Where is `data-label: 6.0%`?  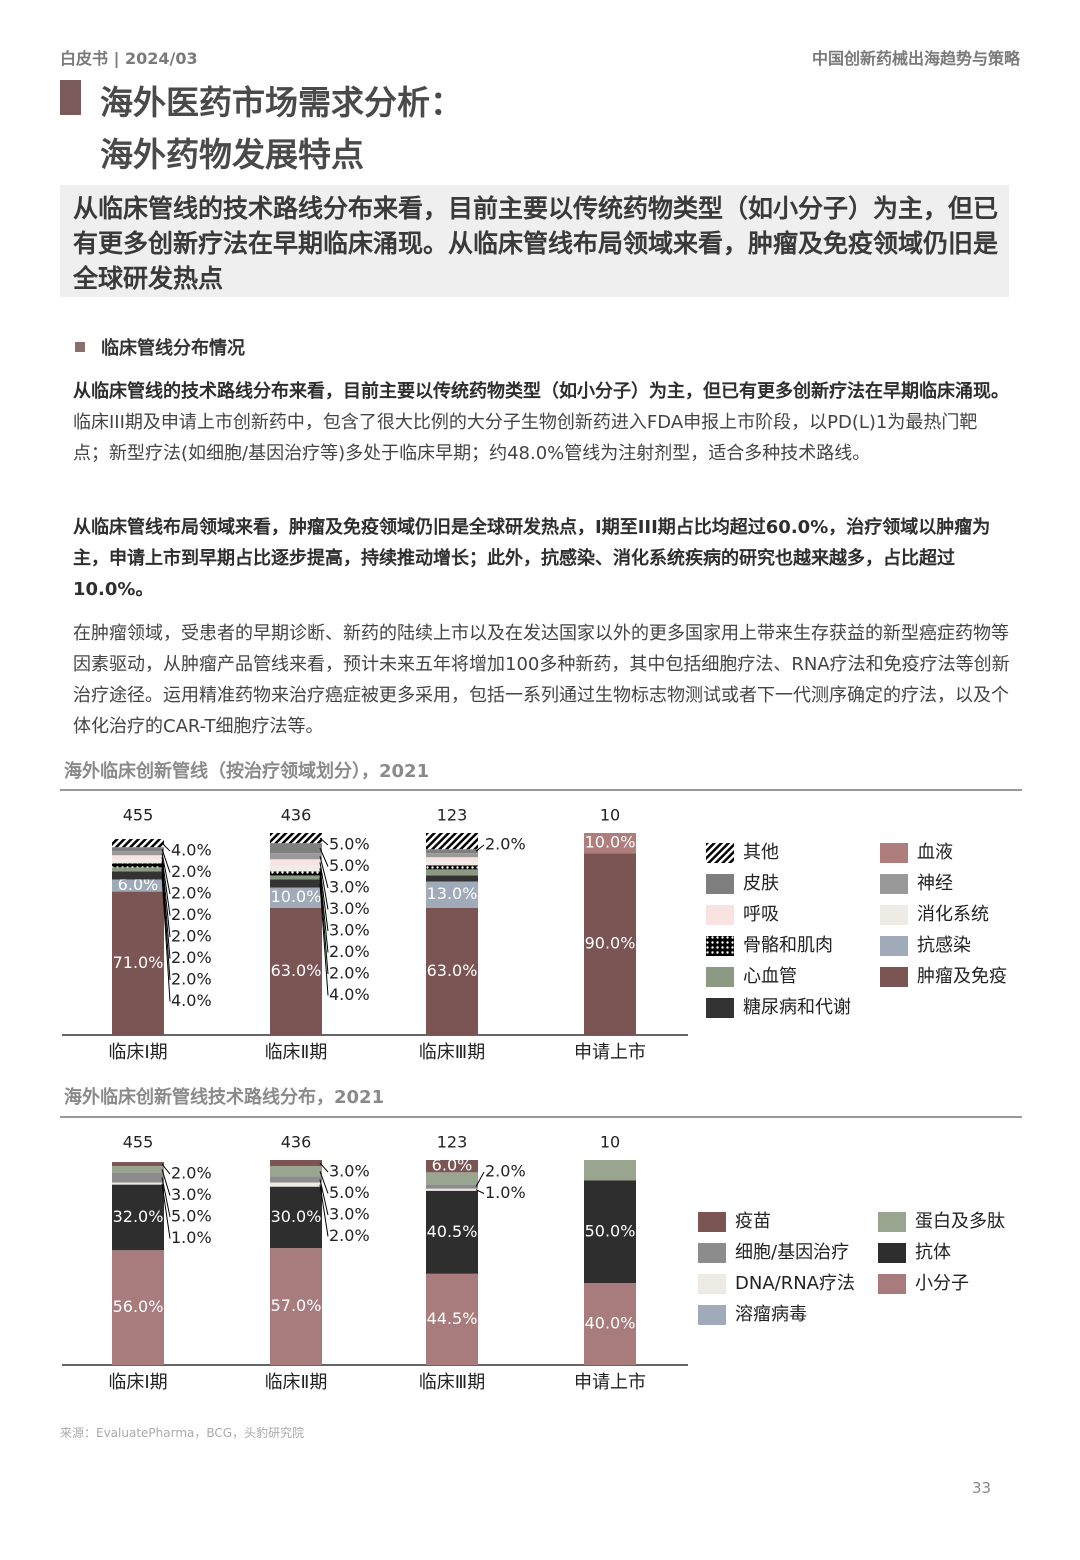
data-label: 6.0% is located at coordinates (452, 1165).